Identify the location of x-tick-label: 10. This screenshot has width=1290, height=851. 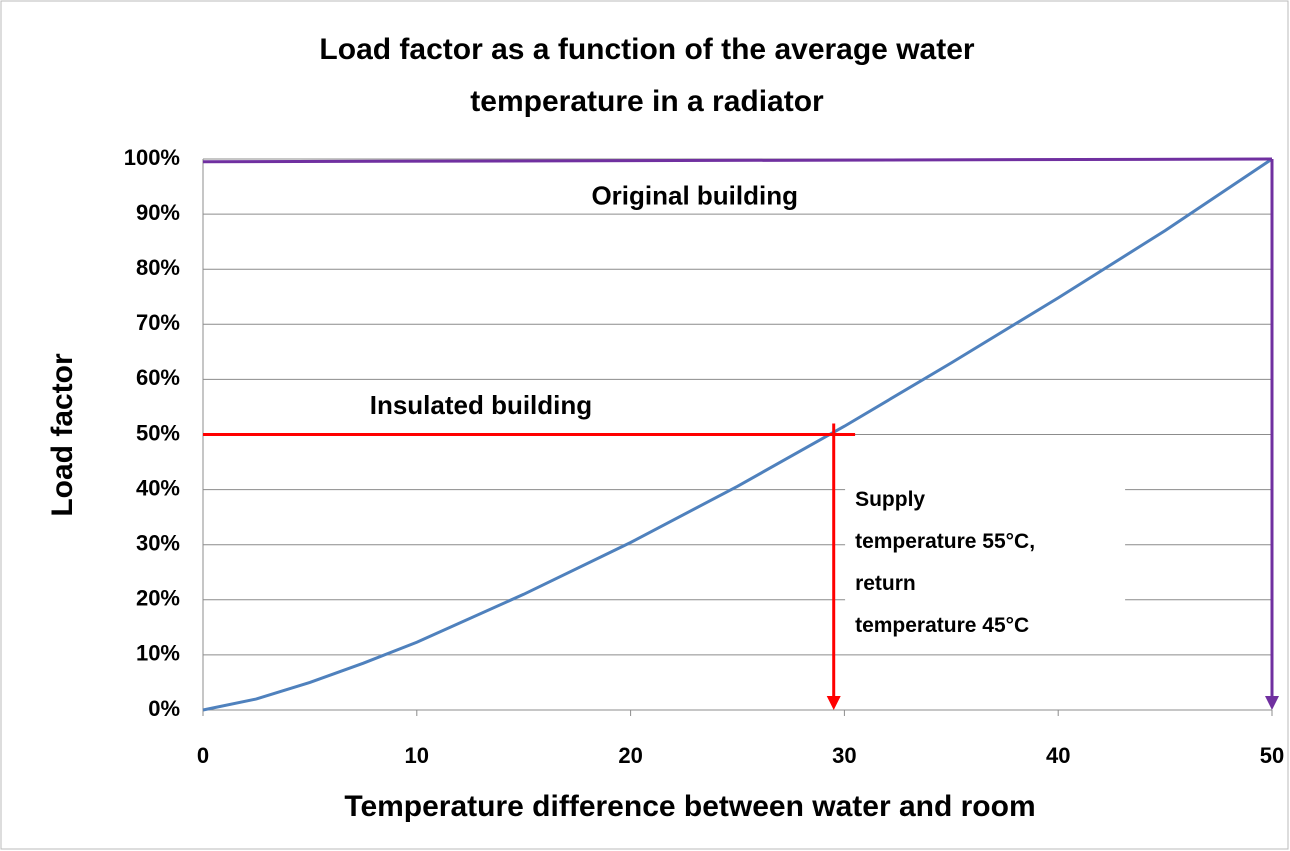
(417, 755).